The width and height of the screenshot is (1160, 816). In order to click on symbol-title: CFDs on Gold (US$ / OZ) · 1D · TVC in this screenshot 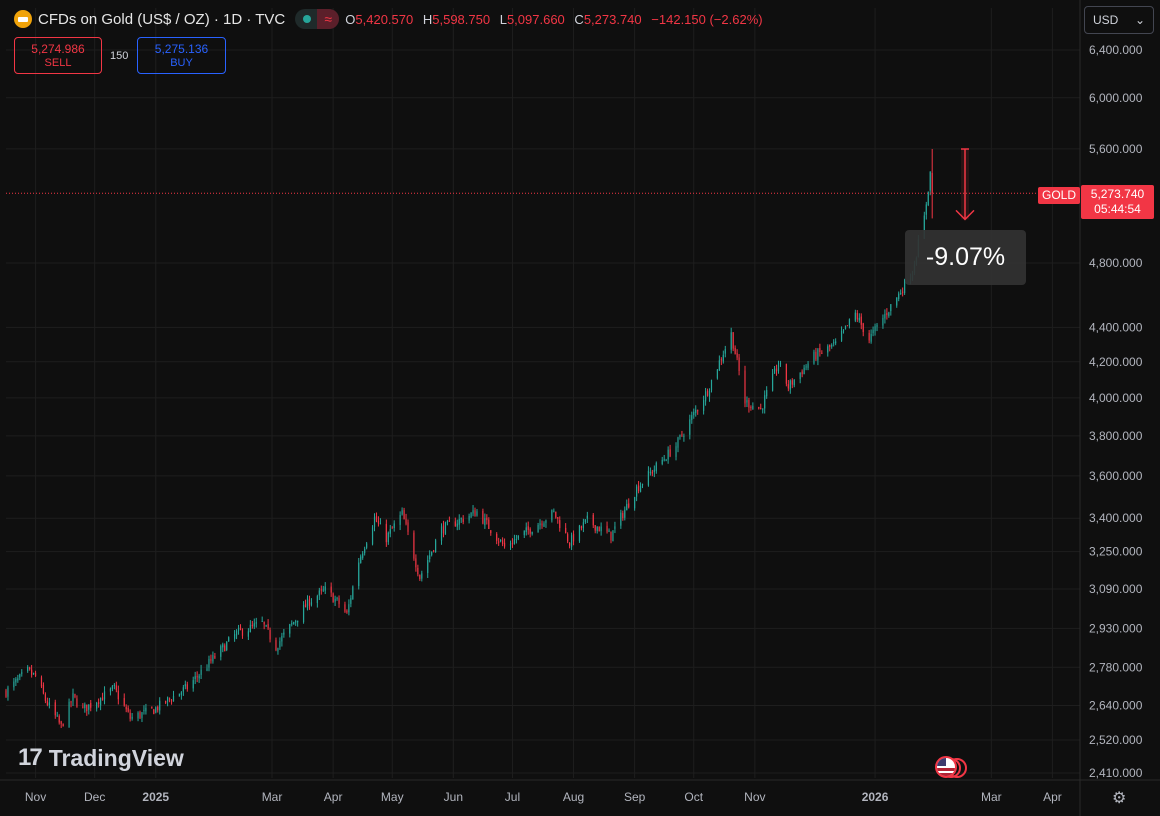, I will do `click(162, 19)`.